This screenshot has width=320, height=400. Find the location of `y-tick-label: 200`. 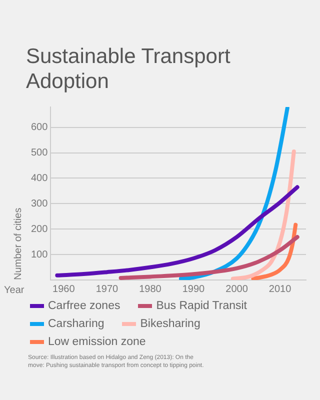

y-tick-label: 200 is located at coordinates (39, 229).